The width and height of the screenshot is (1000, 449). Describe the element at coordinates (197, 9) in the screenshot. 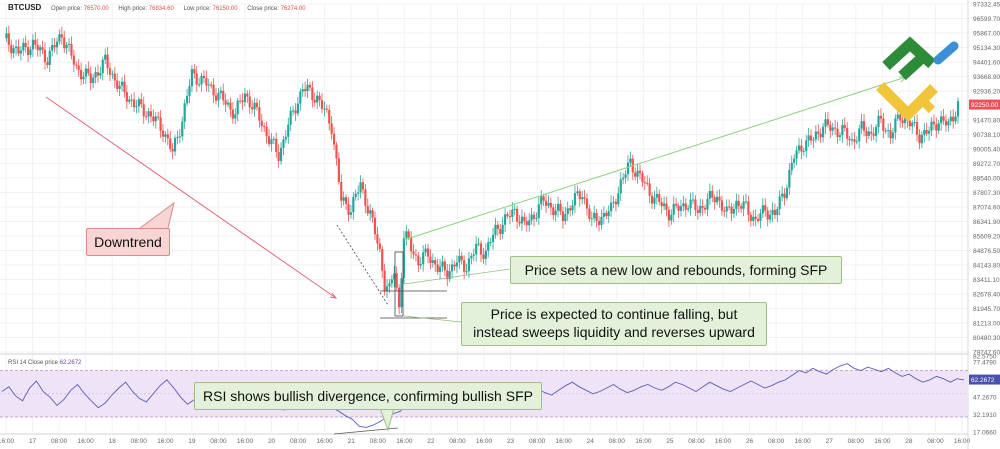

I see `low-label: Low price:` at that location.